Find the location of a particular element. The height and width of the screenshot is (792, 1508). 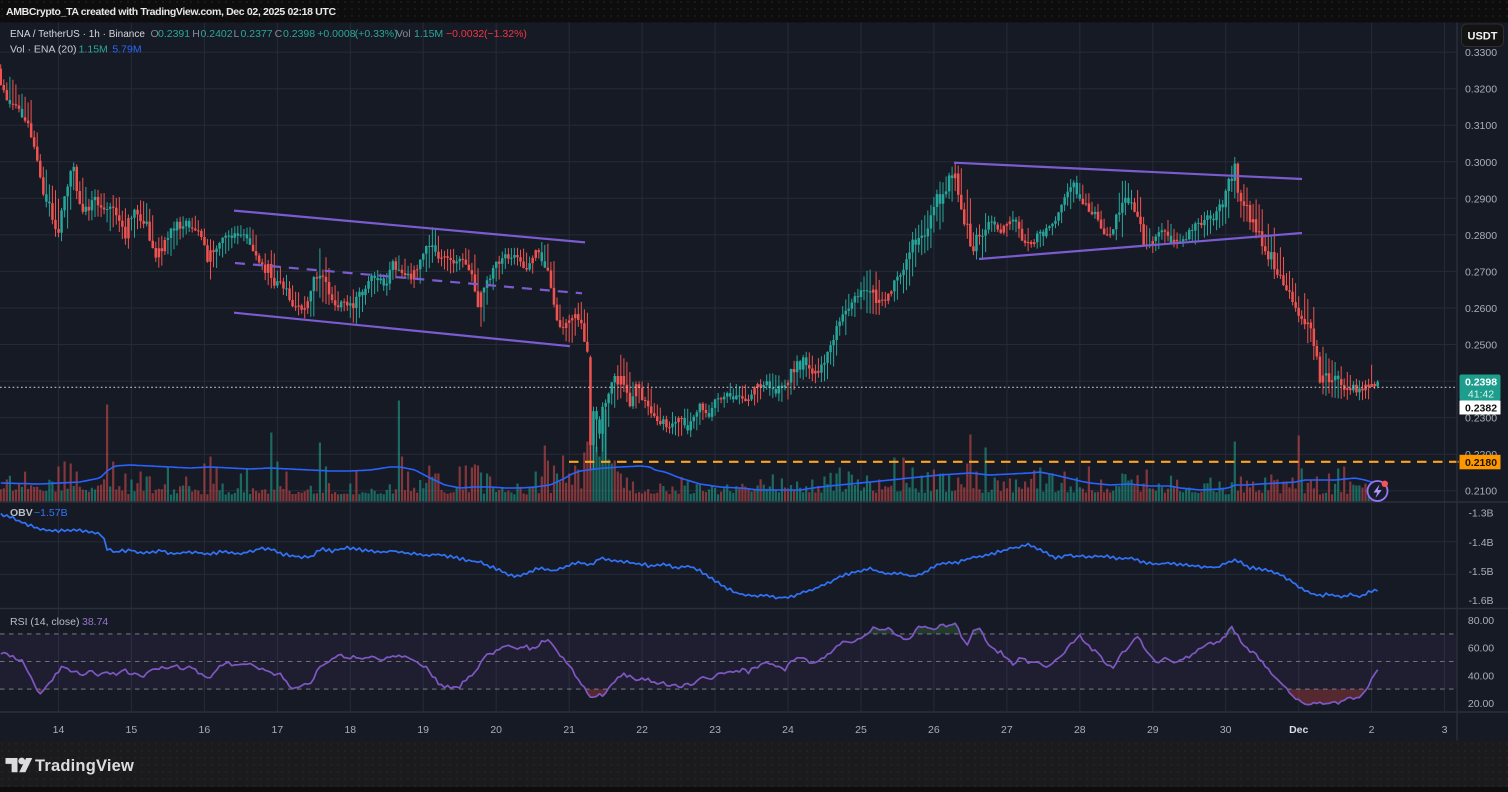

svg-text: 20 is located at coordinates (496, 730).